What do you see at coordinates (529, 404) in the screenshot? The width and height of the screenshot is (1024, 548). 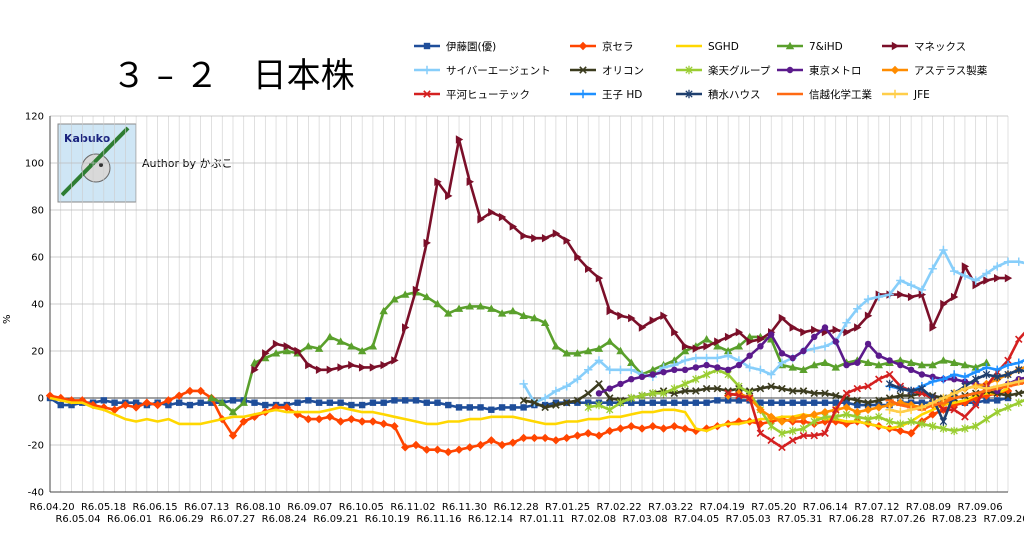 I see `series-line` at bounding box center [529, 404].